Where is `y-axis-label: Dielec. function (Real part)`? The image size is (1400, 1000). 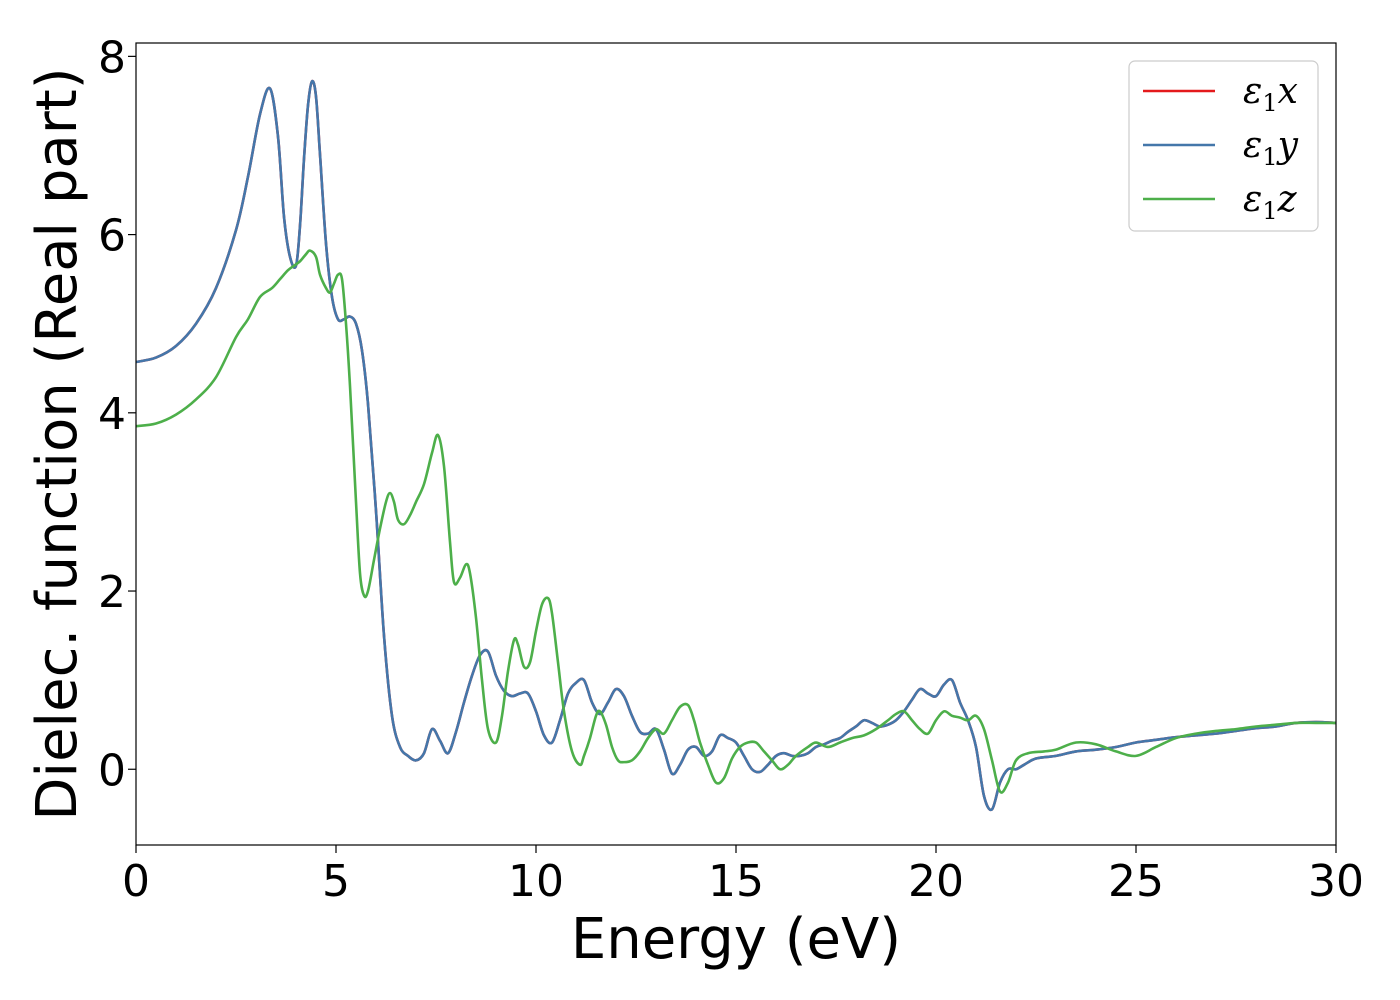 y-axis-label: Dielec. function (Real part) is located at coordinates (57, 443).